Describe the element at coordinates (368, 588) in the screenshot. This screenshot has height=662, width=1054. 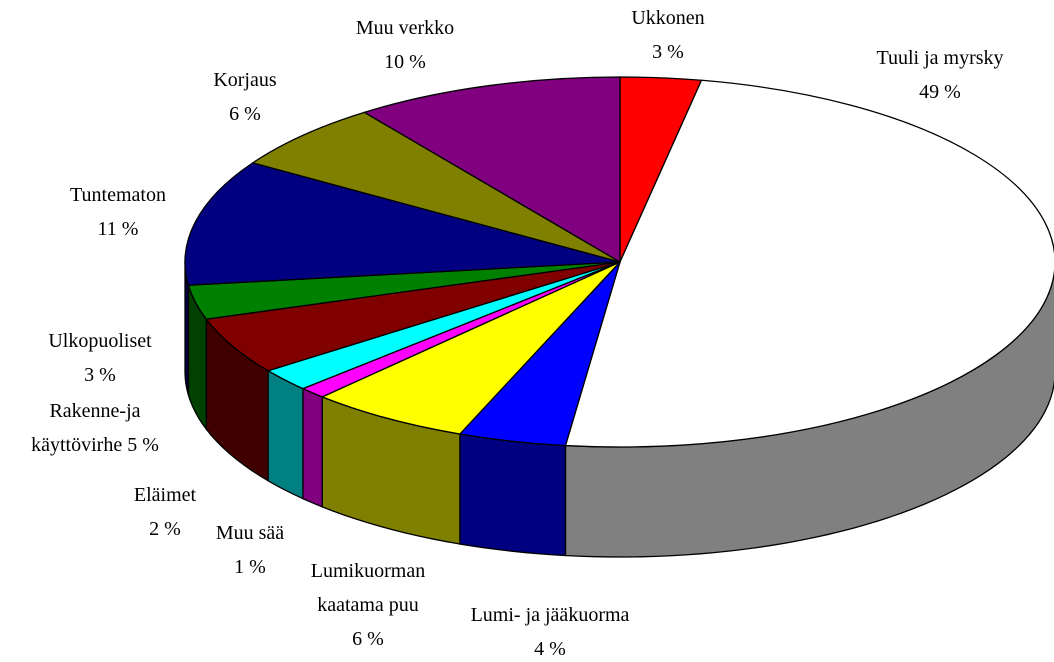
I see `category-label: Lumikuorman kaatama puu` at that location.